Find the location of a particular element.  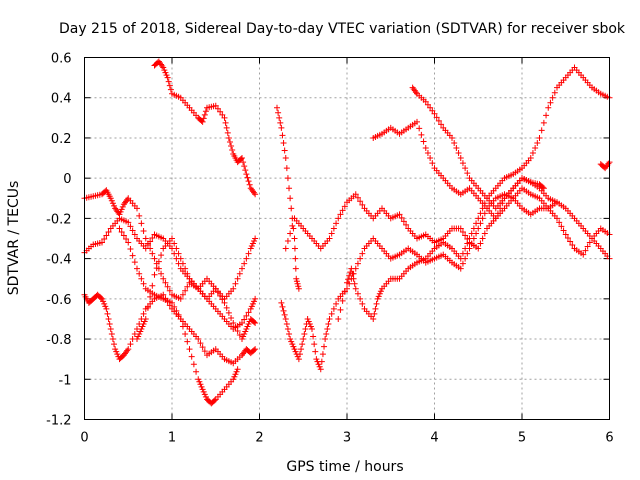

y-tick-label: -0.4 is located at coordinates (58, 260).